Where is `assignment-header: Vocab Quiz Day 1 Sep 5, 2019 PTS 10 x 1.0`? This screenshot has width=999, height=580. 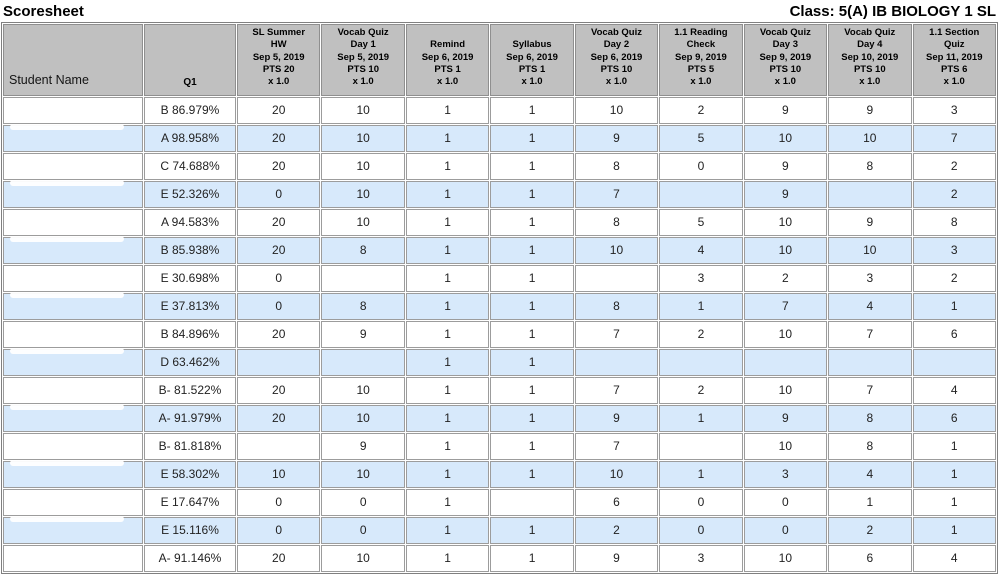
assignment-header: Vocab Quiz Day 1 Sep 5, 2019 PTS 10 x 1.0 is located at coordinates (363, 60).